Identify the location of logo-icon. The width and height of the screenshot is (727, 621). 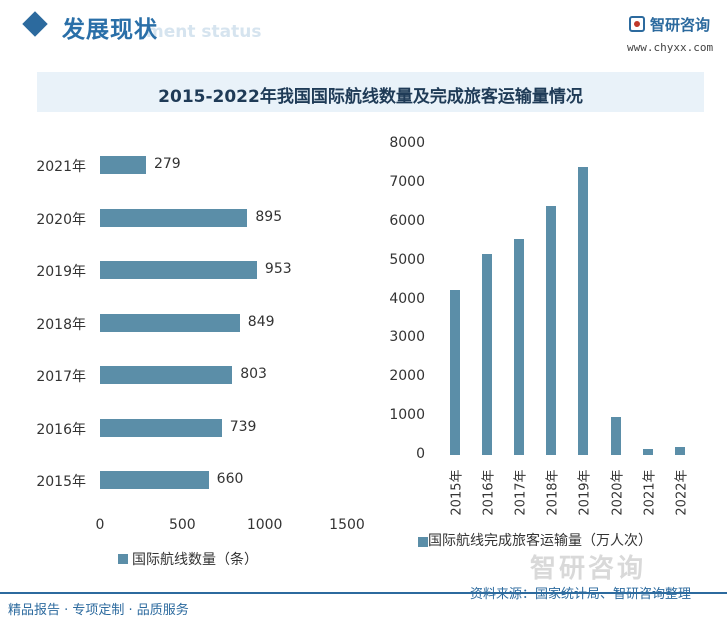
(637, 24).